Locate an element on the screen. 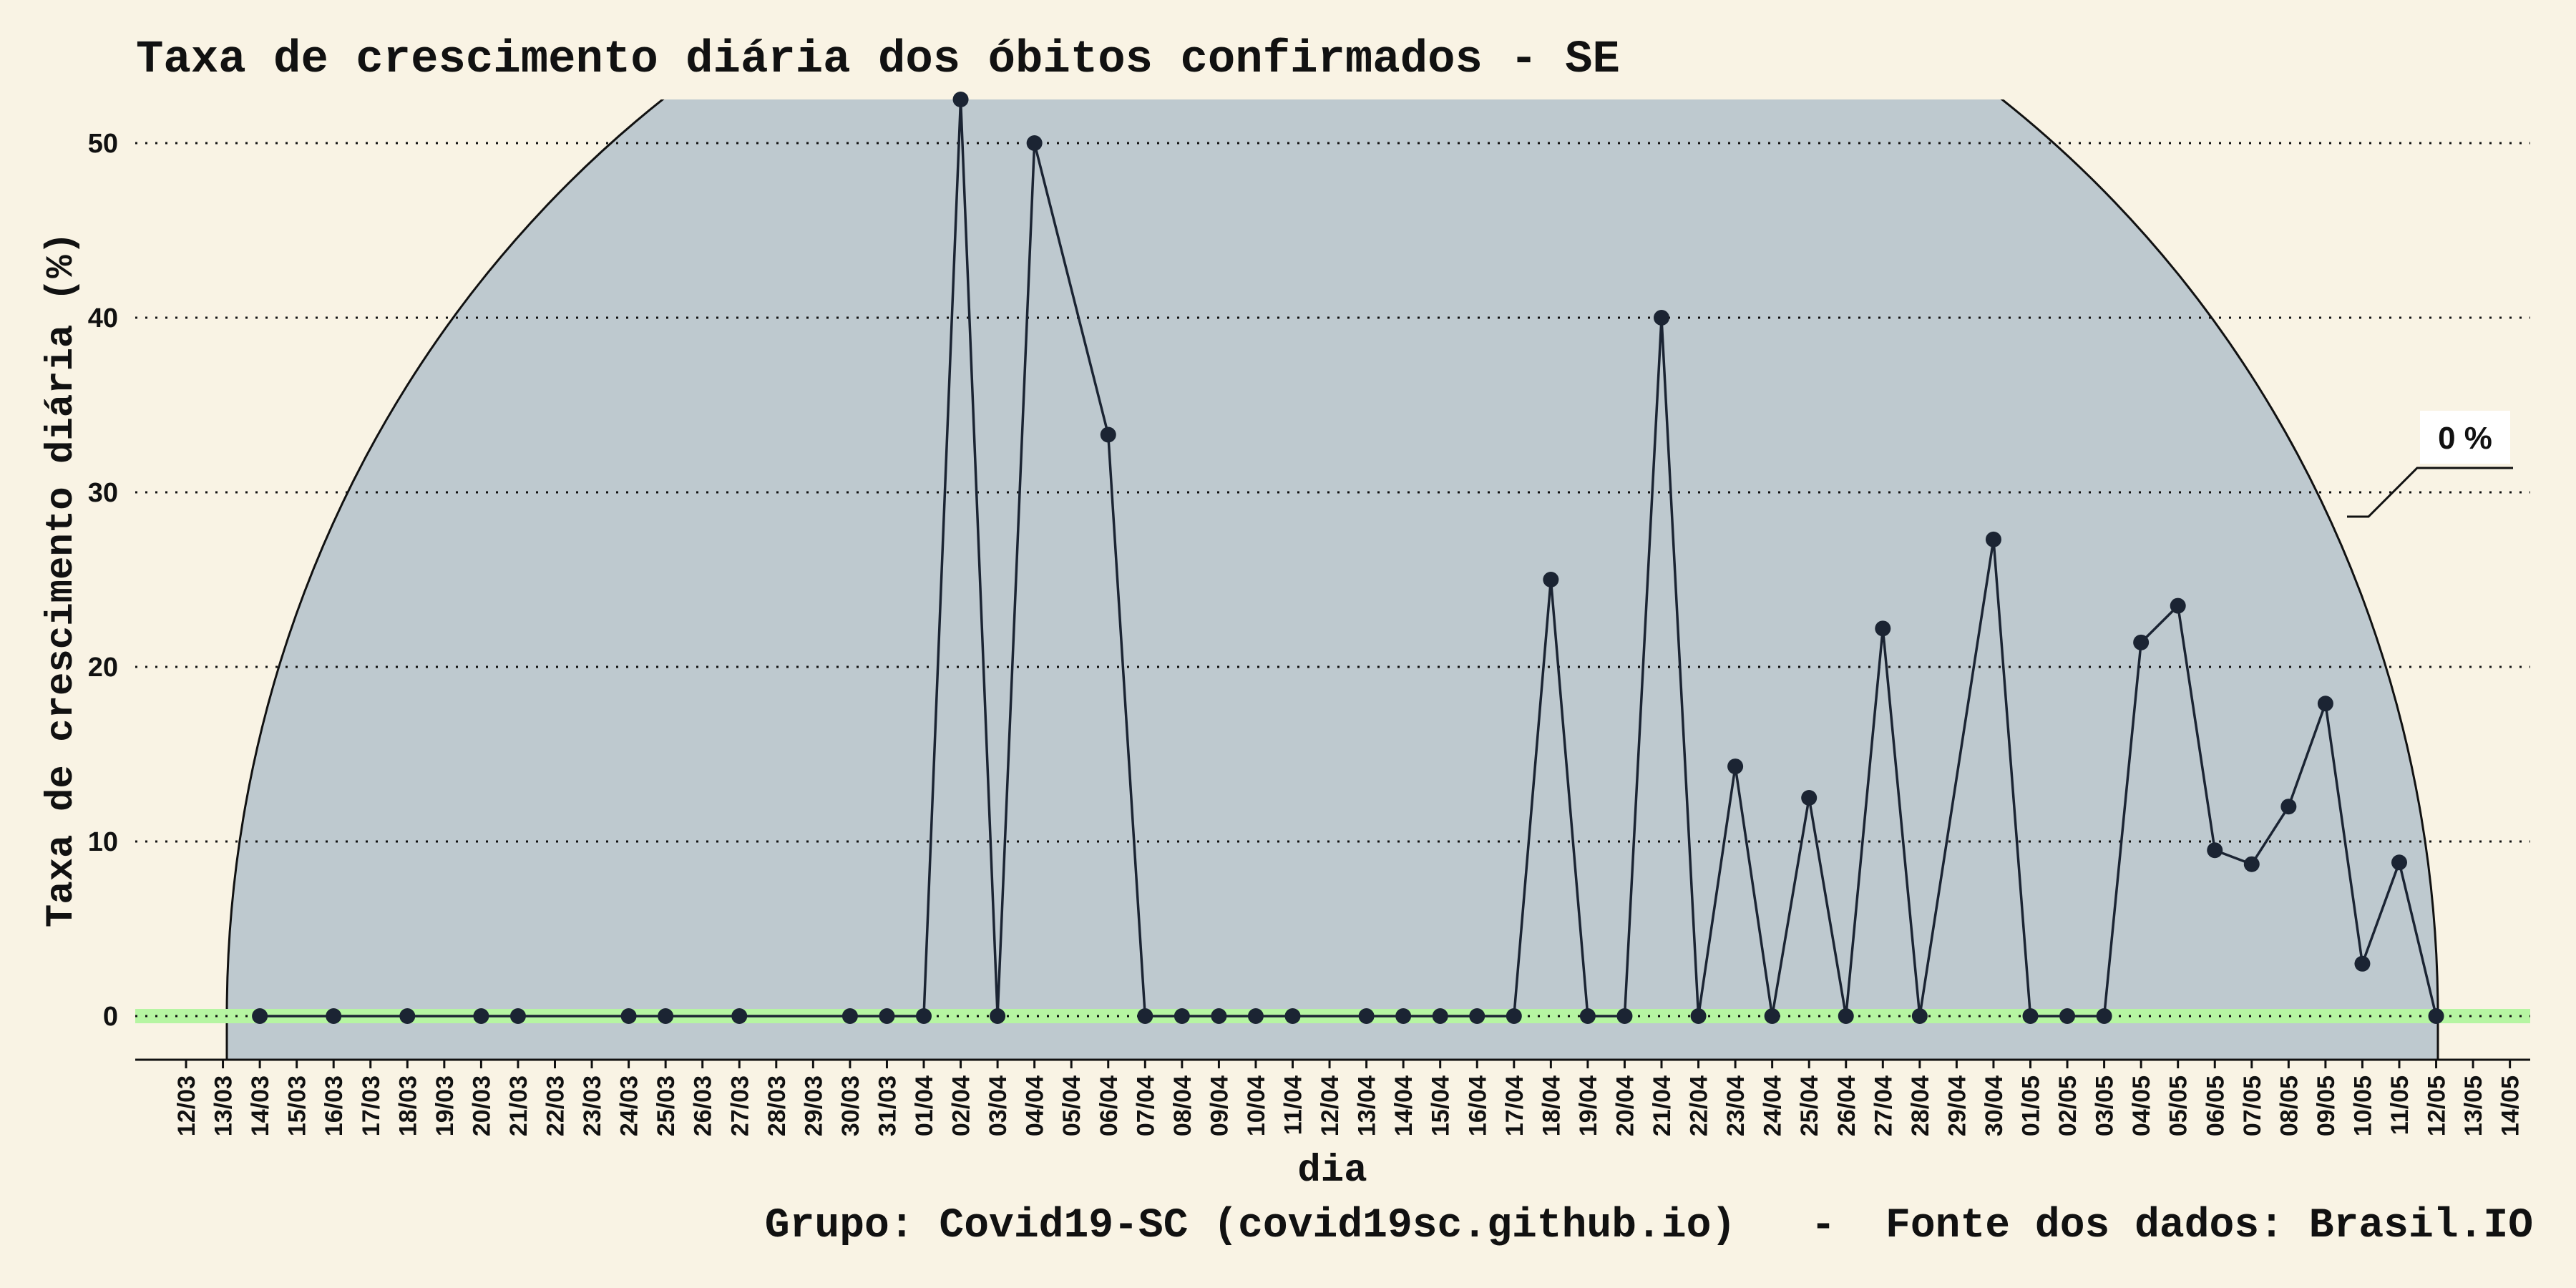 The height and width of the screenshot is (1288, 2576). x-tick-label: 05/05 is located at coordinates (2178, 1105).